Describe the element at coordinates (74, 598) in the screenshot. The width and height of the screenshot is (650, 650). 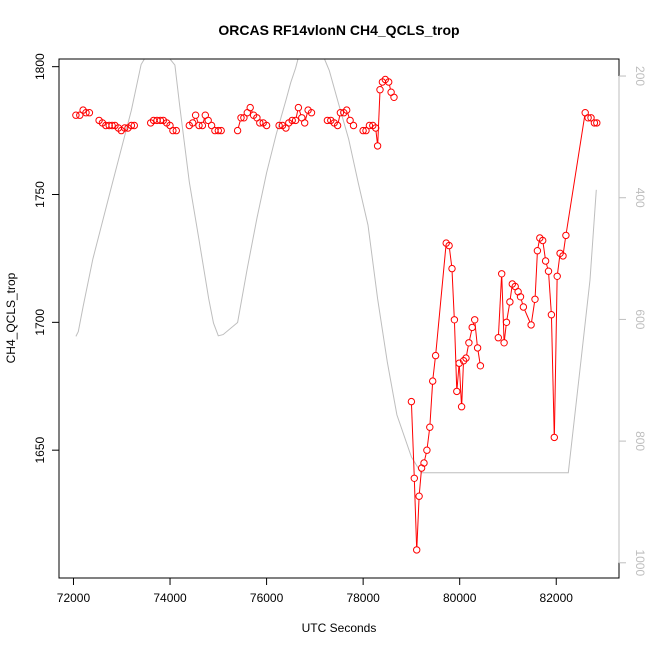
I see `x-tick-label: 72000` at that location.